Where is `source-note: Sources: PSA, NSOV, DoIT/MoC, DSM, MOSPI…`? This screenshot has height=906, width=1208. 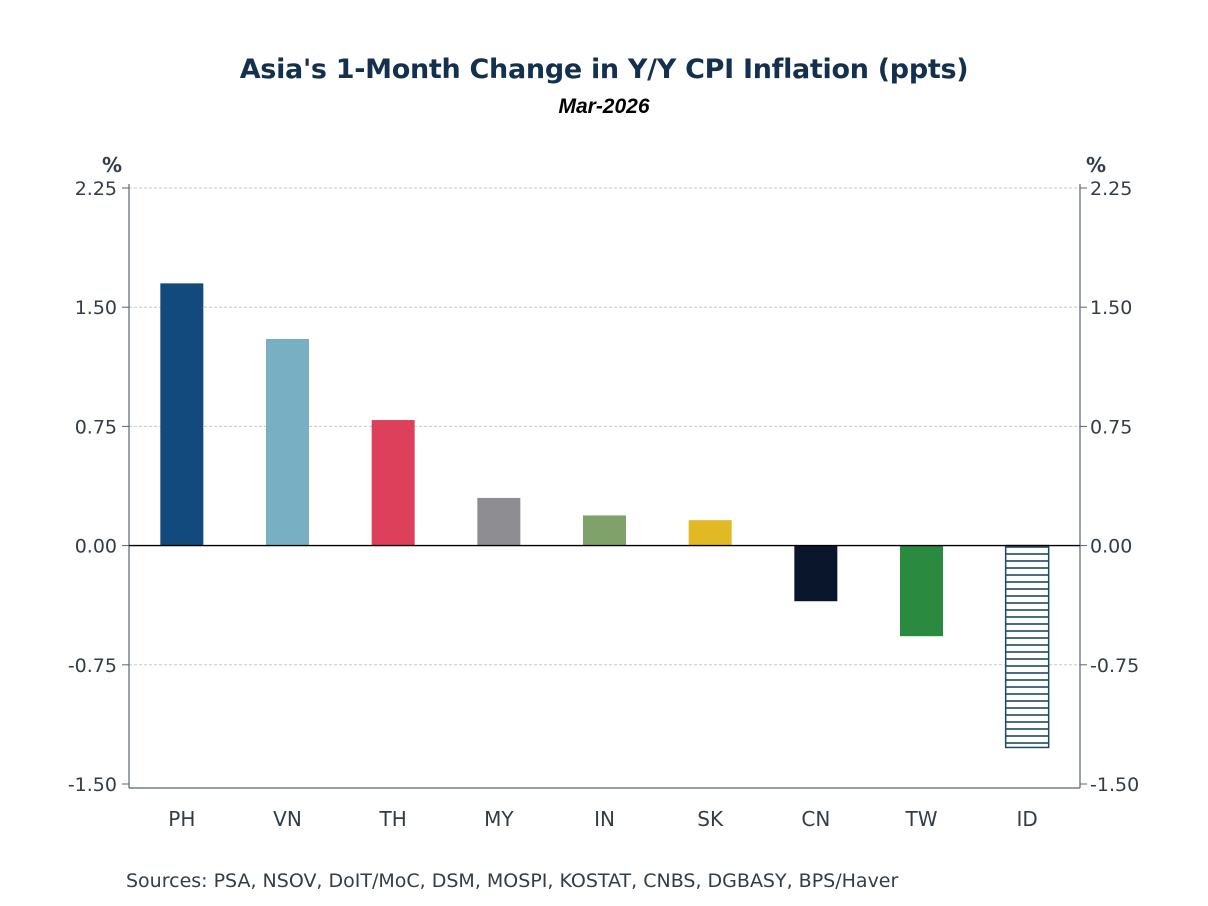 source-note: Sources: PSA, NSOV, DoIT/MoC, DSM, MOSPI… is located at coordinates (512, 881).